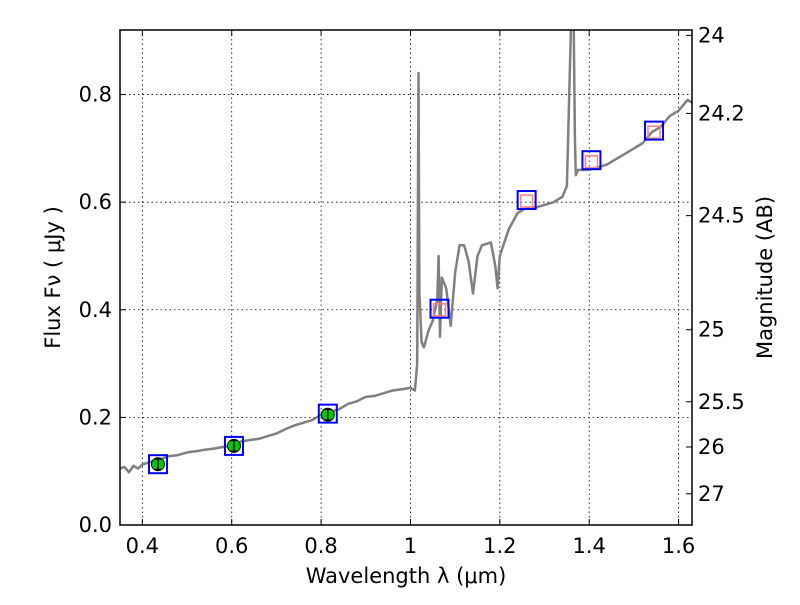  I want to click on y-axis-label: Flux Fν ( μJy ), so click(53, 277).